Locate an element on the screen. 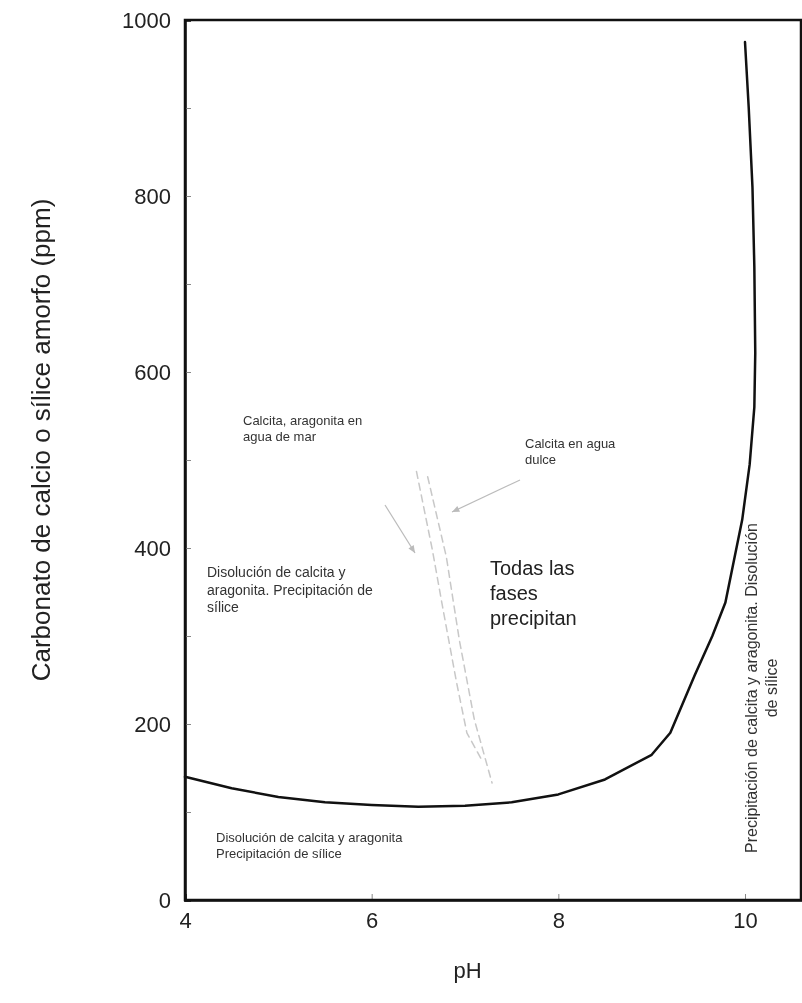 The image size is (802, 1003). x-tick-label: 6 is located at coordinates (372, 920).